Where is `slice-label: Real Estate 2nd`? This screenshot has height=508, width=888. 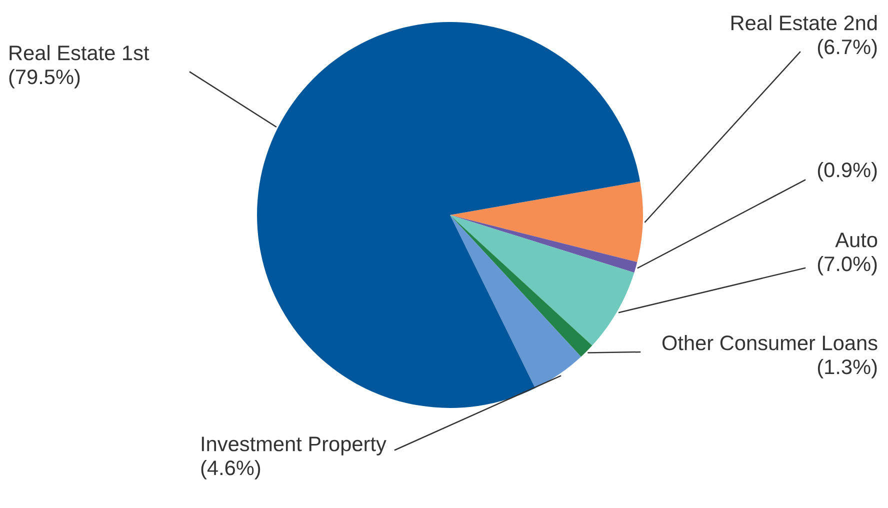
slice-label: Real Estate 2nd is located at coordinates (804, 22).